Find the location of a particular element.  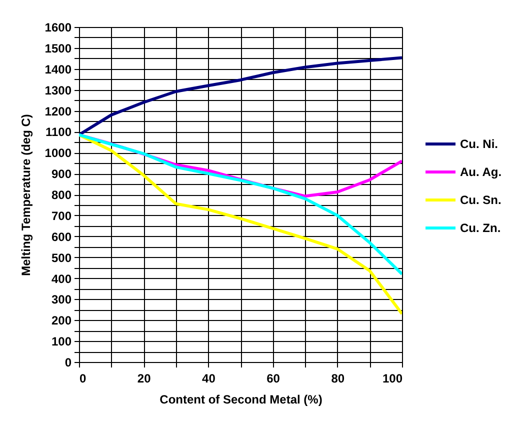

x-axis-title: Content of Second Metal (%) is located at coordinates (241, 399).